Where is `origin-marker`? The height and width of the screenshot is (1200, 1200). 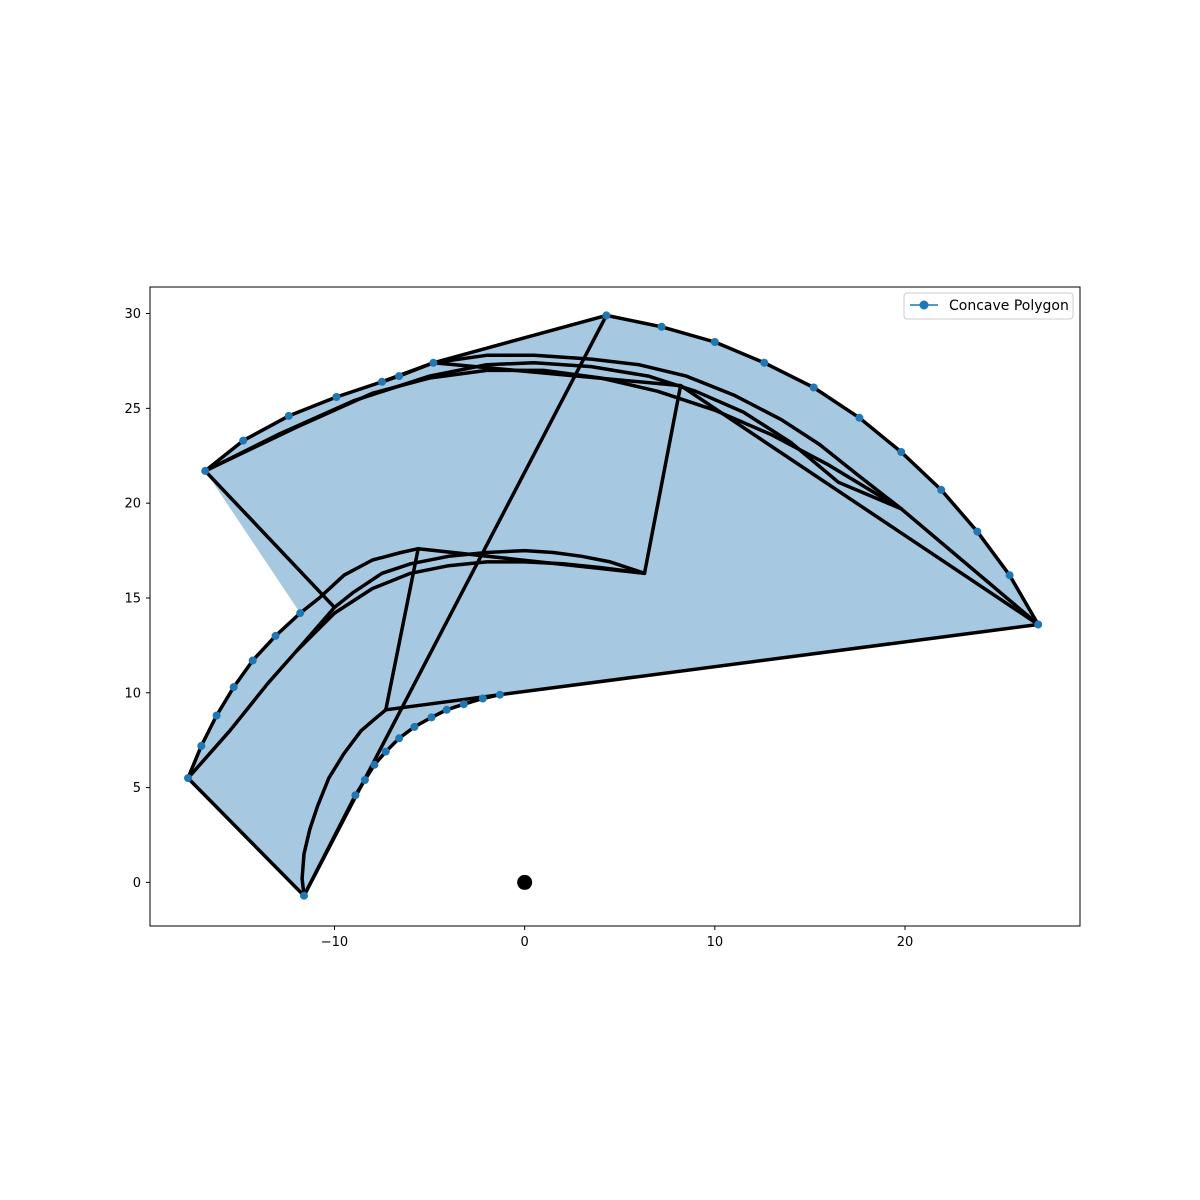 origin-marker is located at coordinates (525, 882).